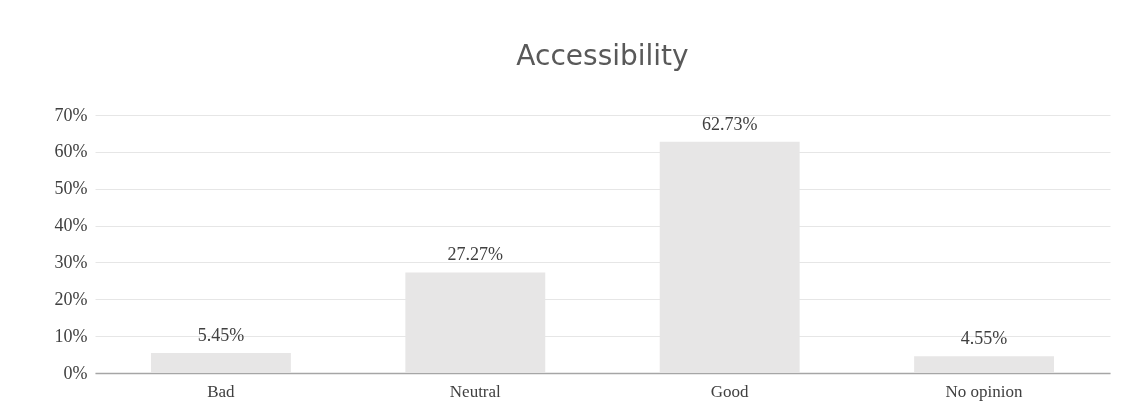 The height and width of the screenshot is (401, 1132). Describe the element at coordinates (71, 261) in the screenshot. I see `y-tick-label: 30%` at that location.